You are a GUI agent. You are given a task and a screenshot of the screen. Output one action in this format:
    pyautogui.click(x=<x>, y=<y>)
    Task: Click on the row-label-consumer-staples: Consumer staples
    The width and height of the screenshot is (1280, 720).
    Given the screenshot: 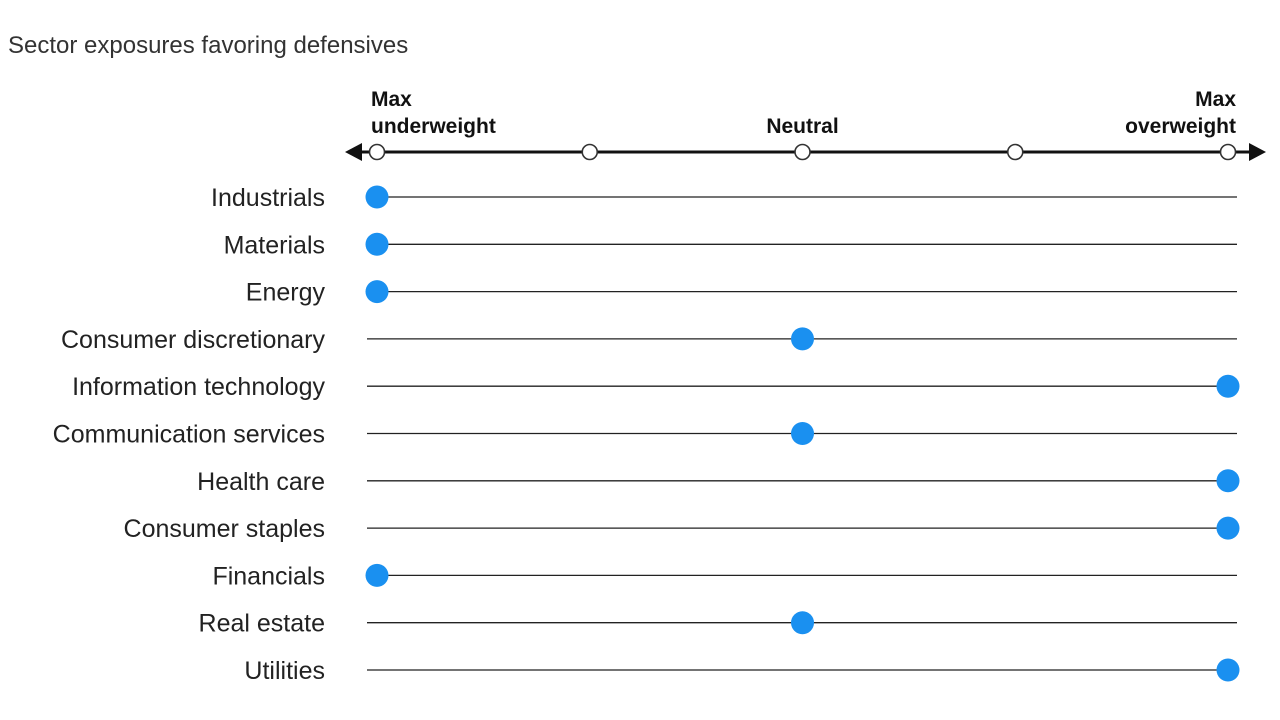 What is the action you would take?
    pyautogui.click(x=224, y=529)
    